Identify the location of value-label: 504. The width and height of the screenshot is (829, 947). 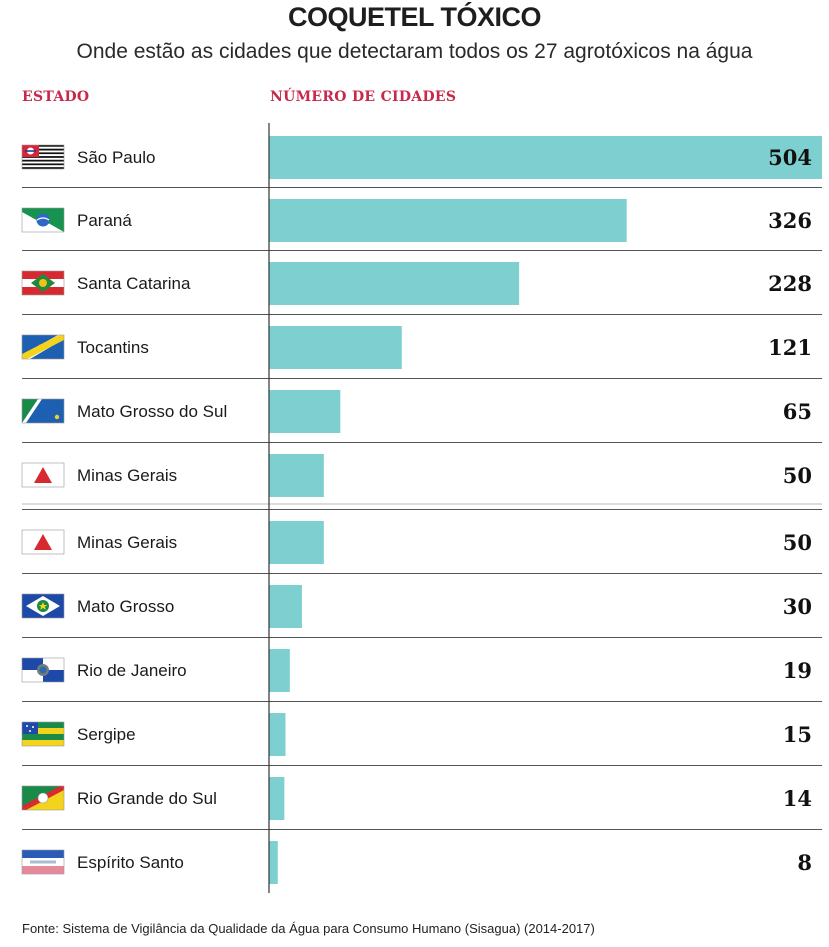
(790, 157).